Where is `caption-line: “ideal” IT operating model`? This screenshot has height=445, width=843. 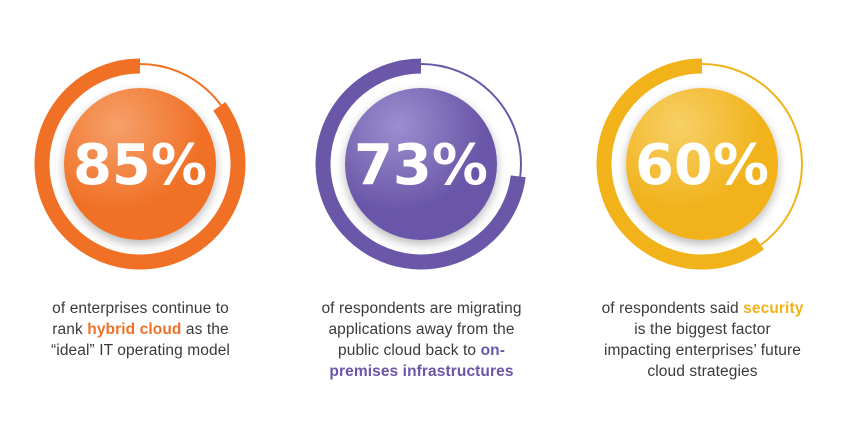 caption-line: “ideal” IT operating model is located at coordinates (140, 350).